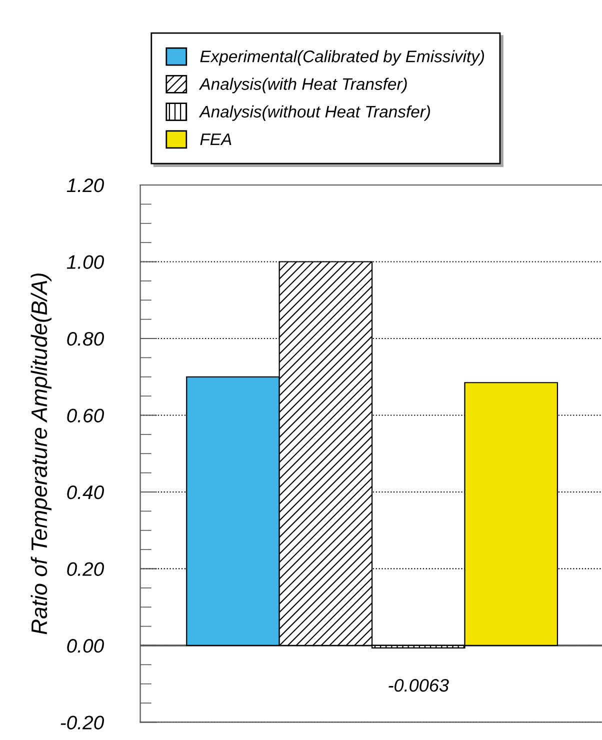  What do you see at coordinates (85, 262) in the screenshot?
I see `y-tick-label: 1.00` at bounding box center [85, 262].